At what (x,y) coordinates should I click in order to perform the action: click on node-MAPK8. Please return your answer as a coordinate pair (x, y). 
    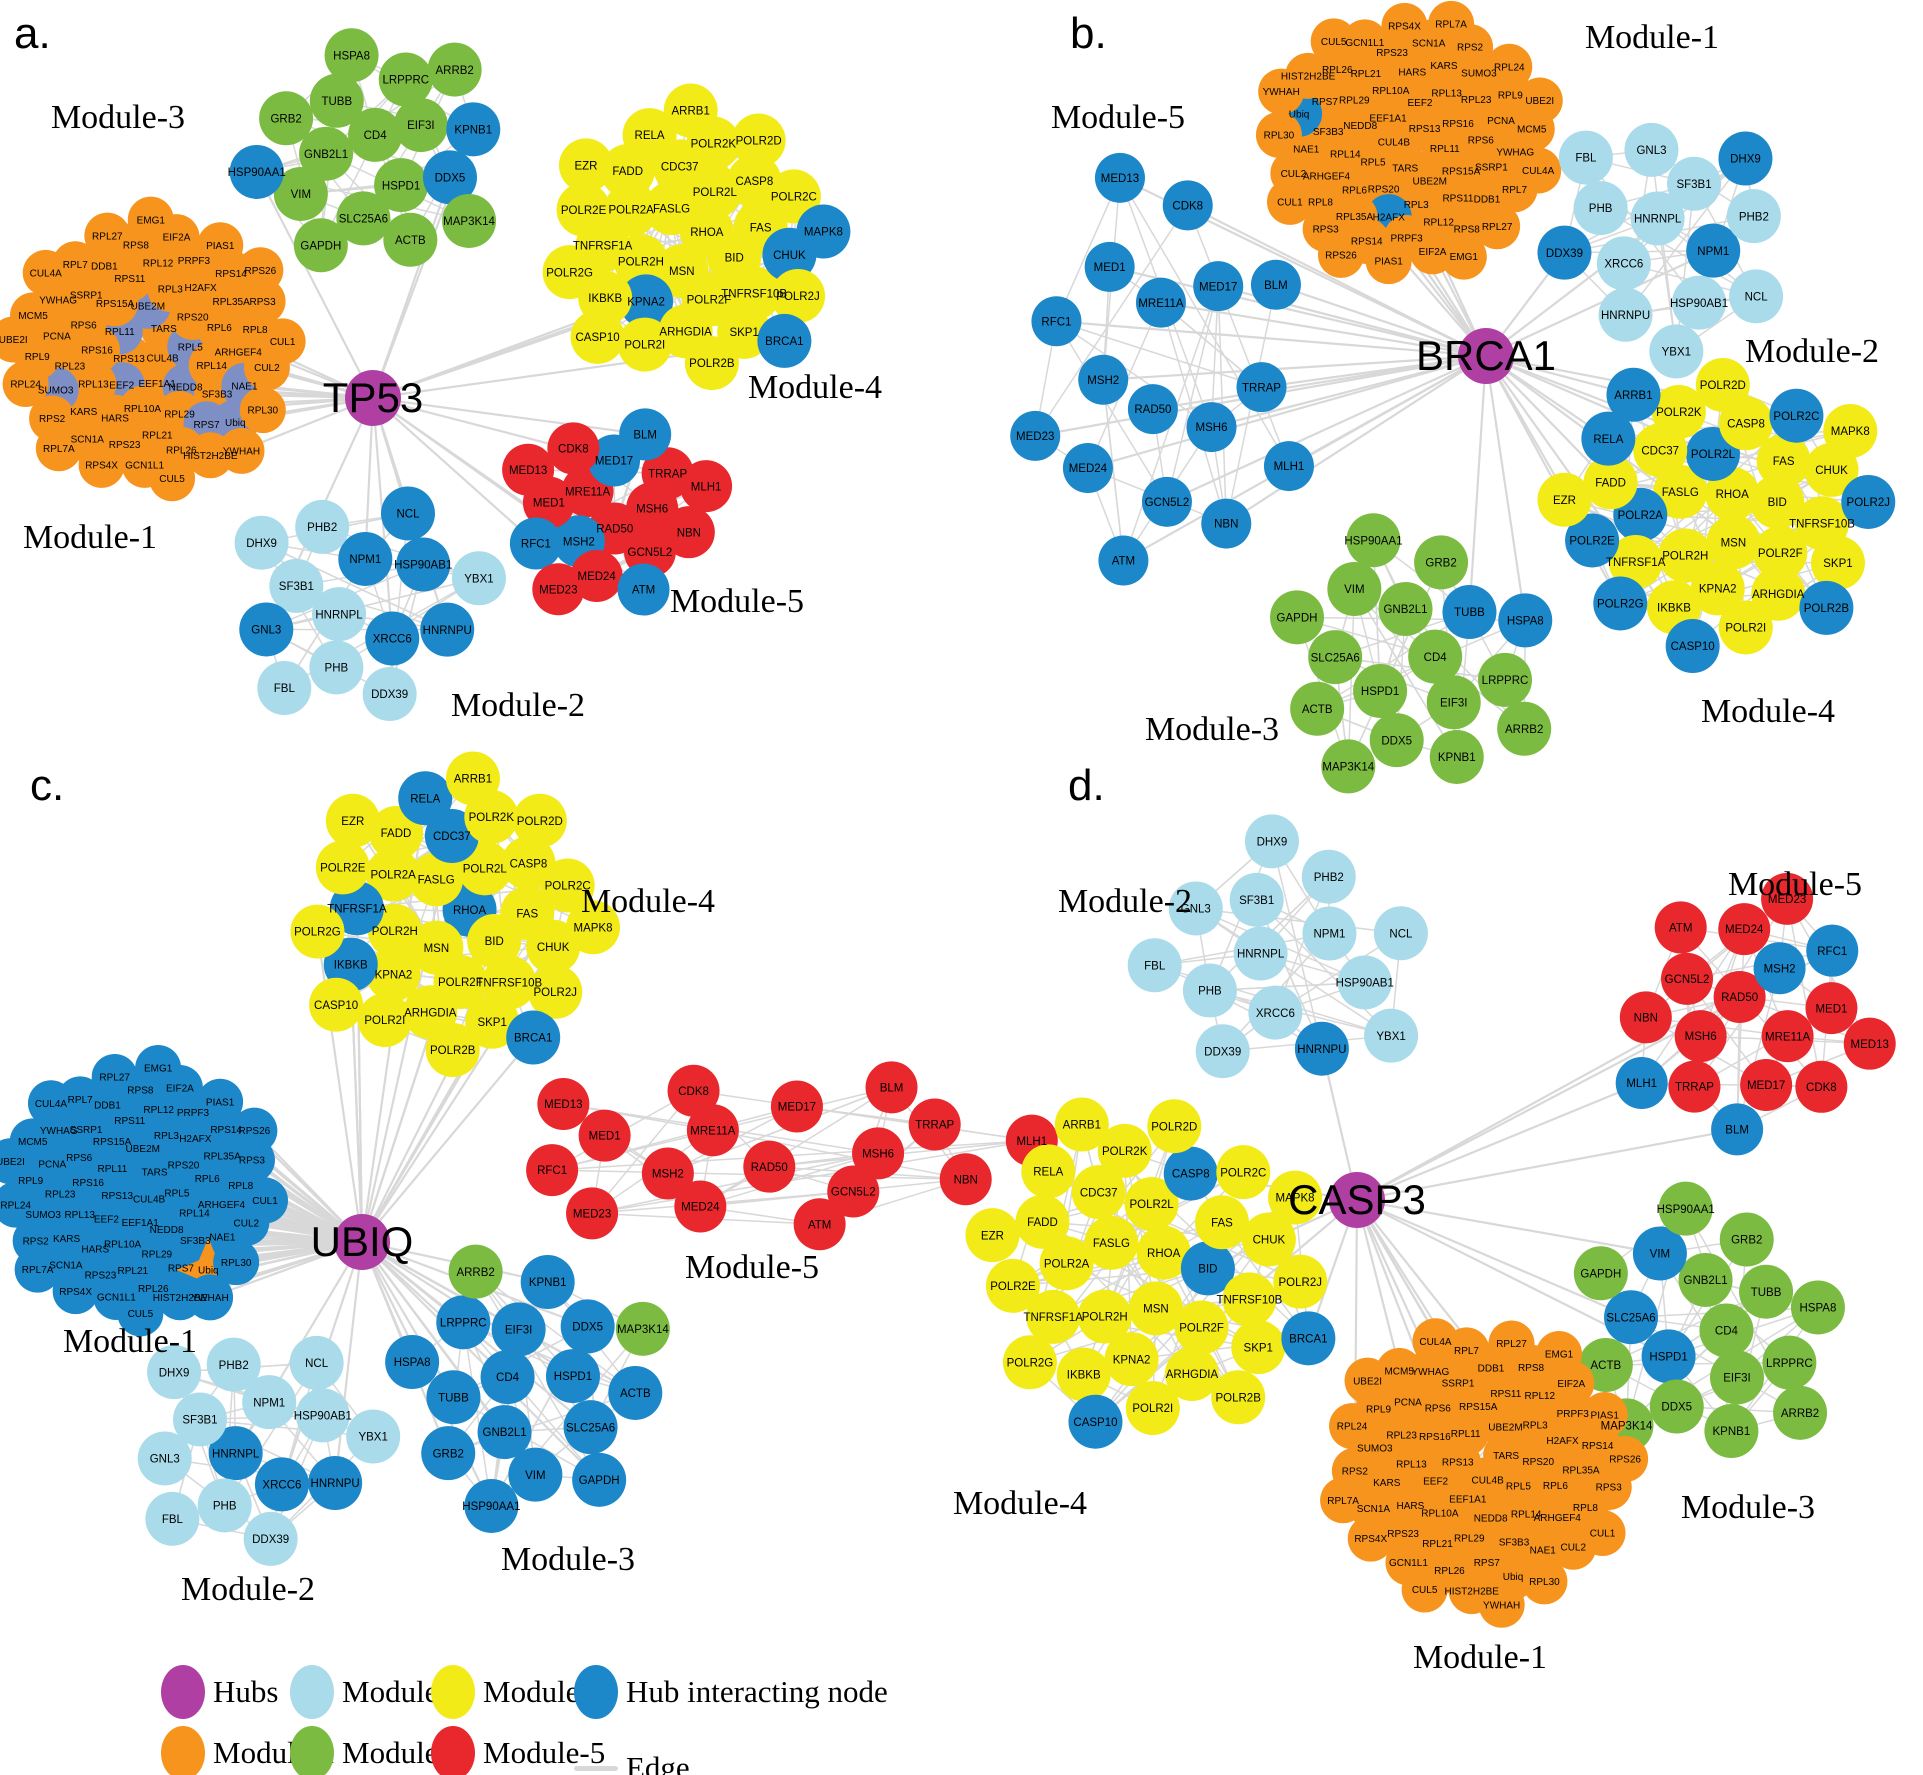
    Looking at the image, I should click on (1295, 1197).